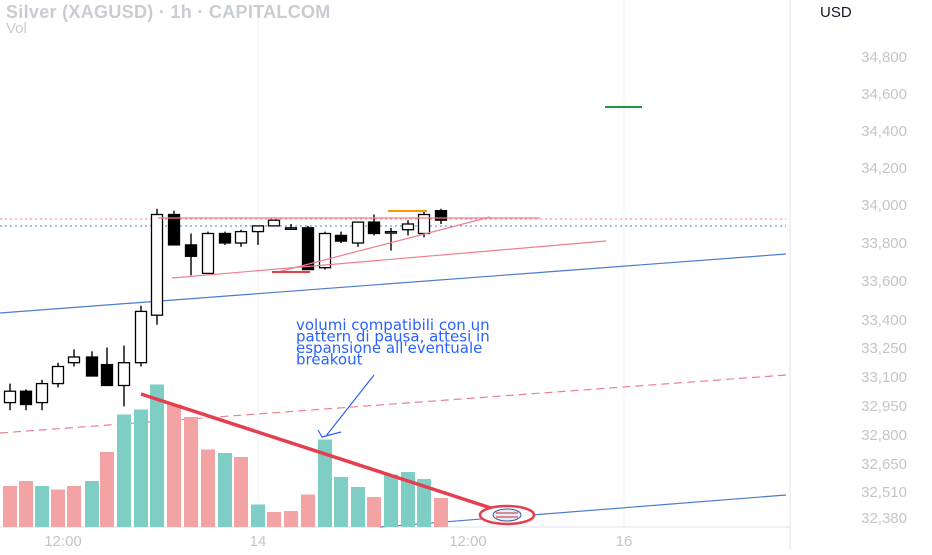  What do you see at coordinates (884, 131) in the screenshot?
I see `price-tick-label: 34,400` at bounding box center [884, 131].